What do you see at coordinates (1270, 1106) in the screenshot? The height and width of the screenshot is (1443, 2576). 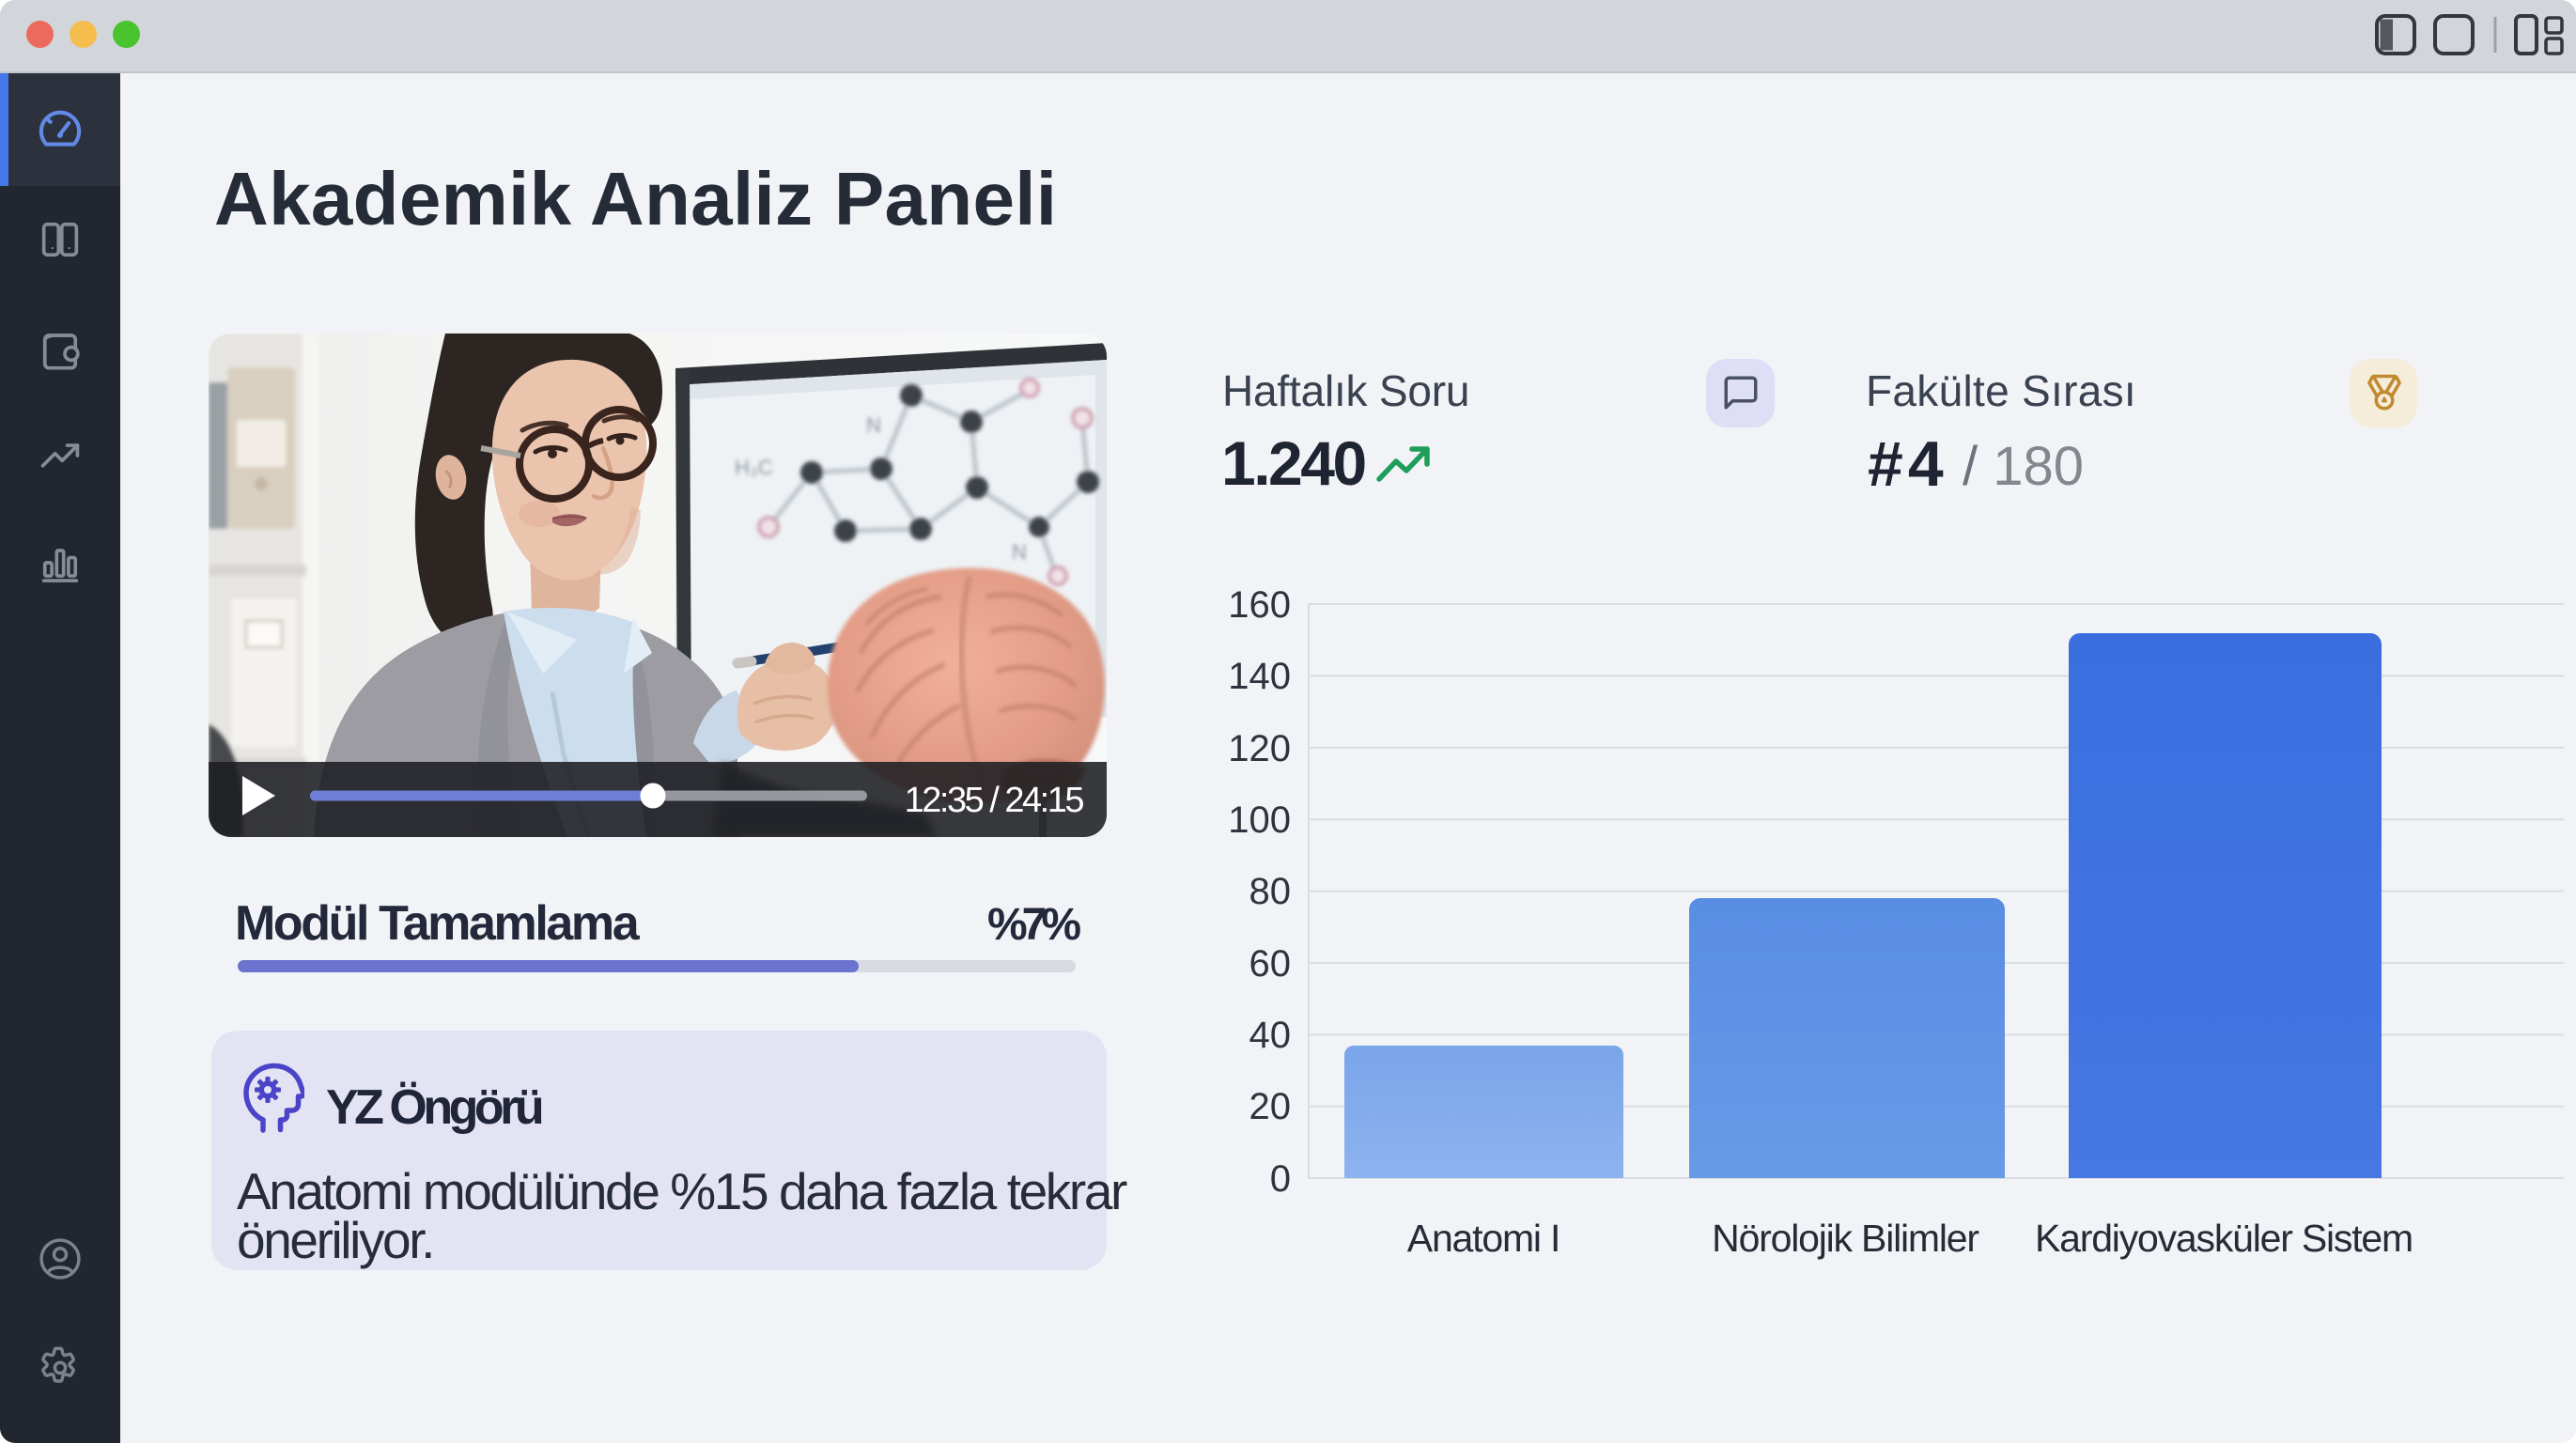 I see `svg-text: 20` at bounding box center [1270, 1106].